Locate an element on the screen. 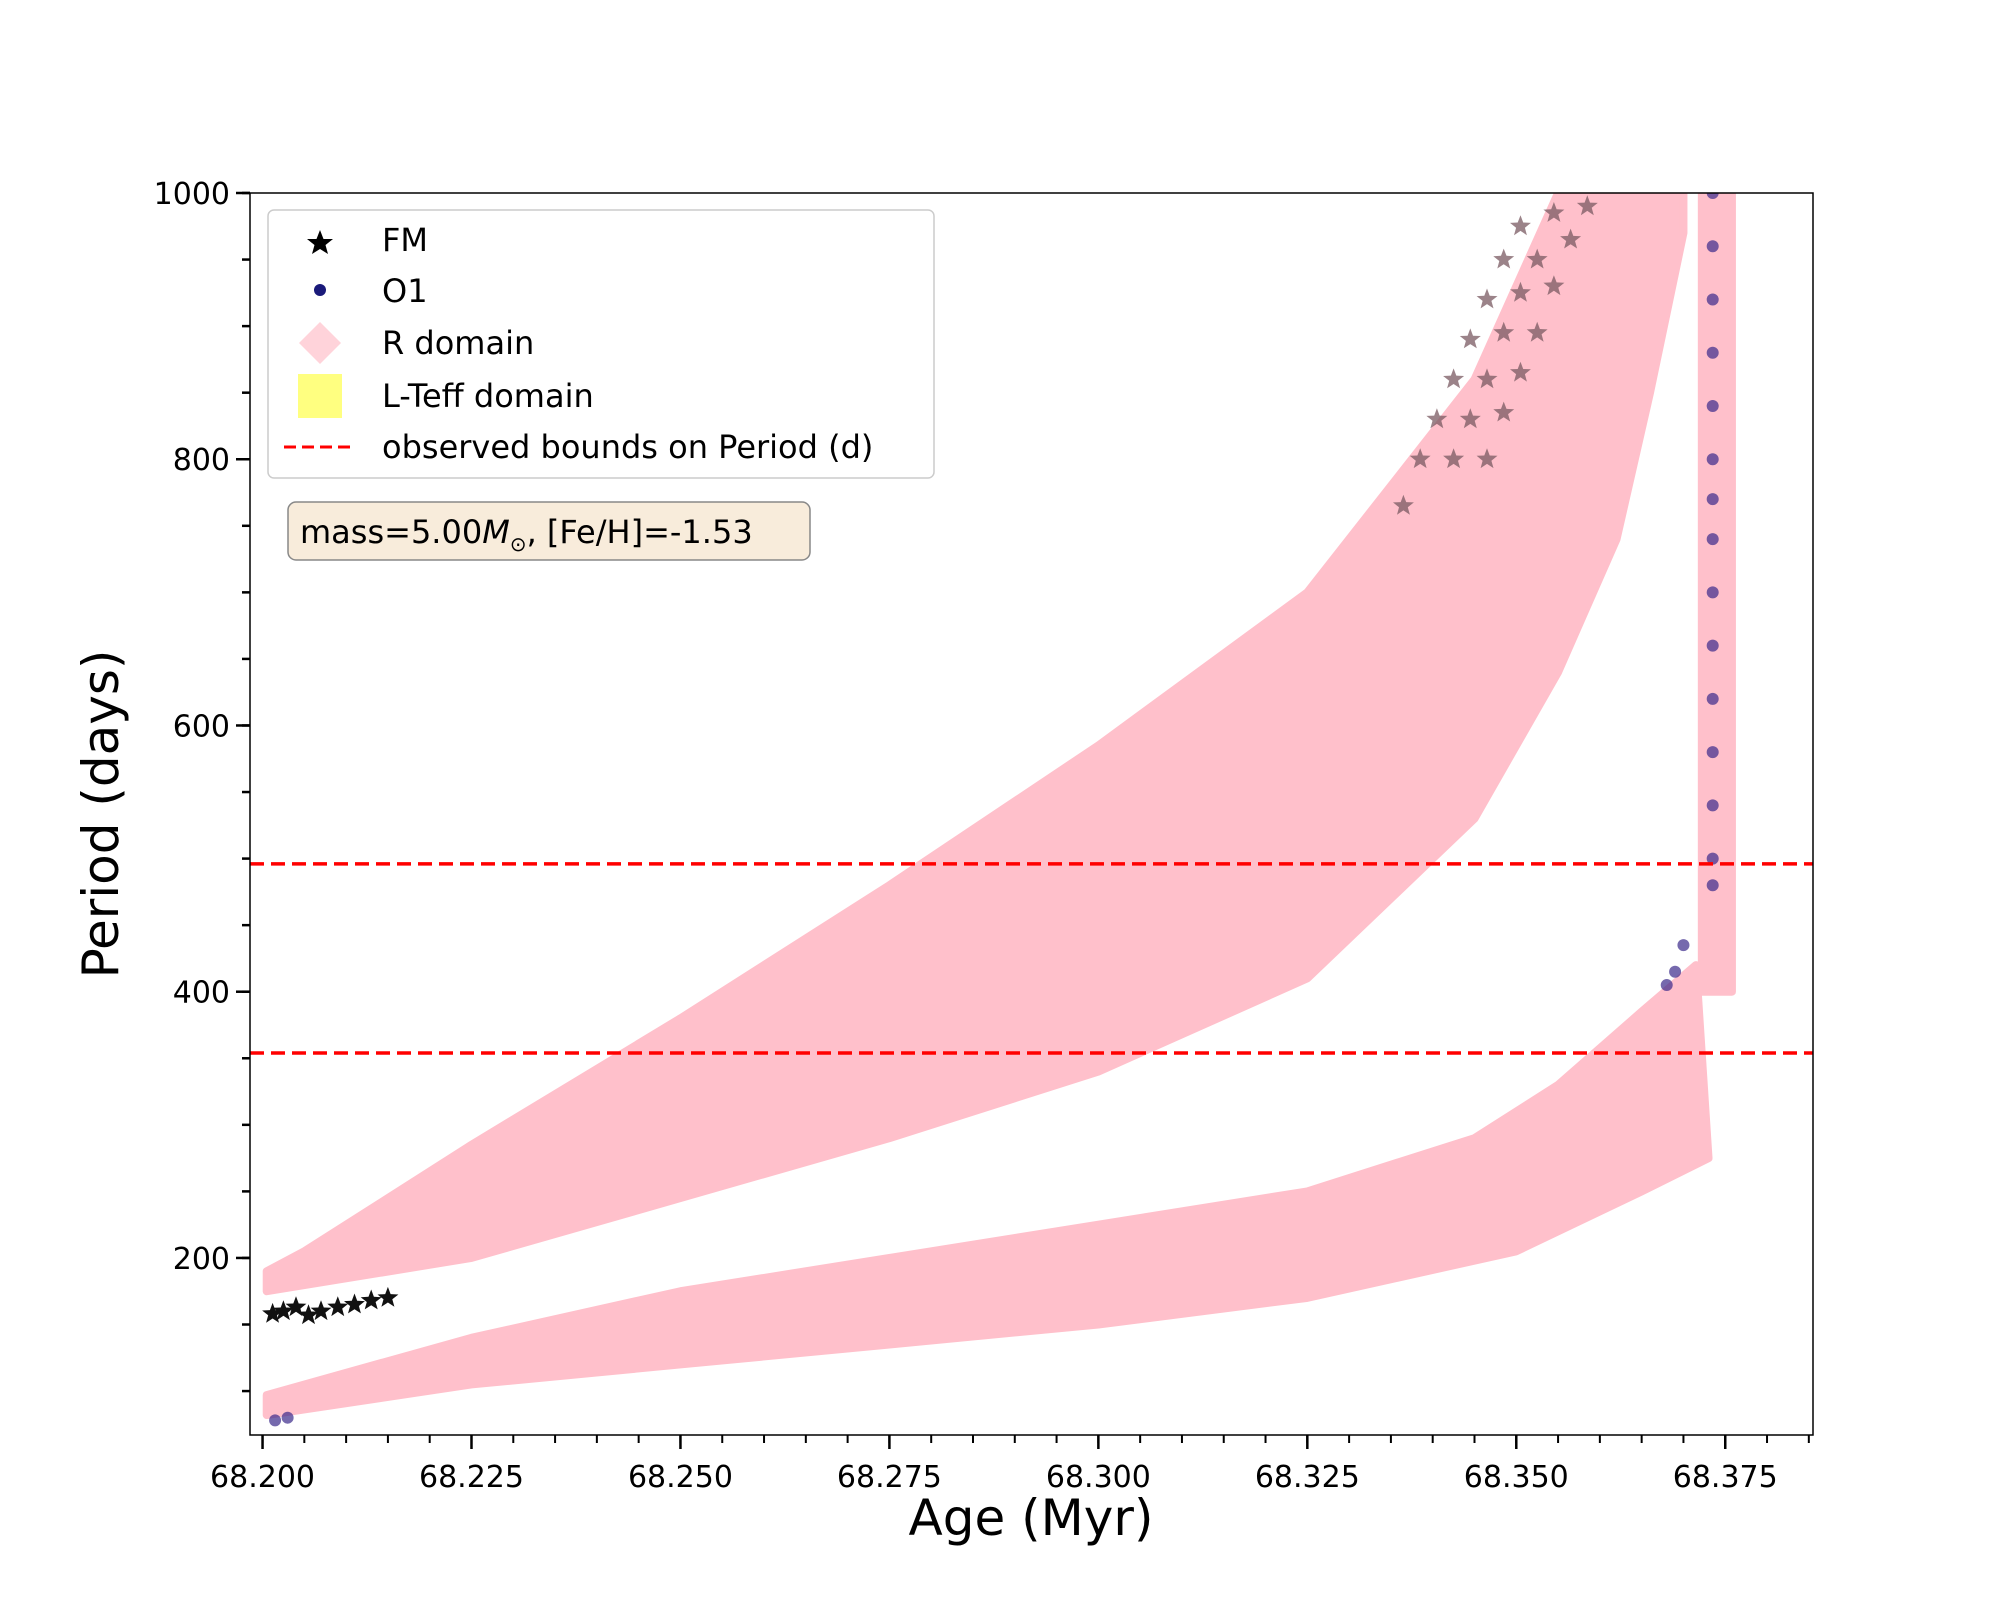 This screenshot has height=1600, width=2000. y-axis-label: Period (days) is located at coordinates (101, 814).